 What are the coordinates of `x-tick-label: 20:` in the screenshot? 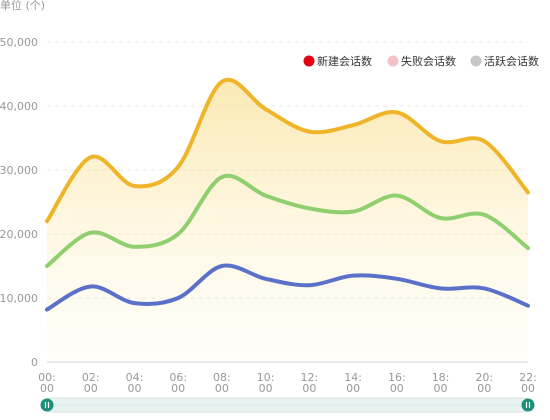 It's located at (484, 377).